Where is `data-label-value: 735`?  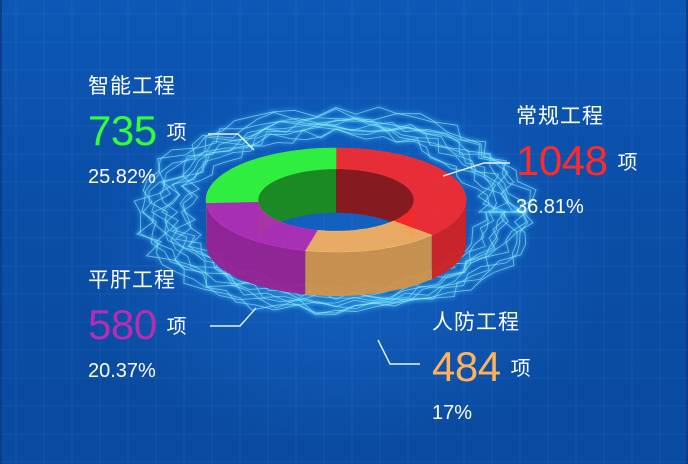 data-label-value: 735 is located at coordinates (122, 130).